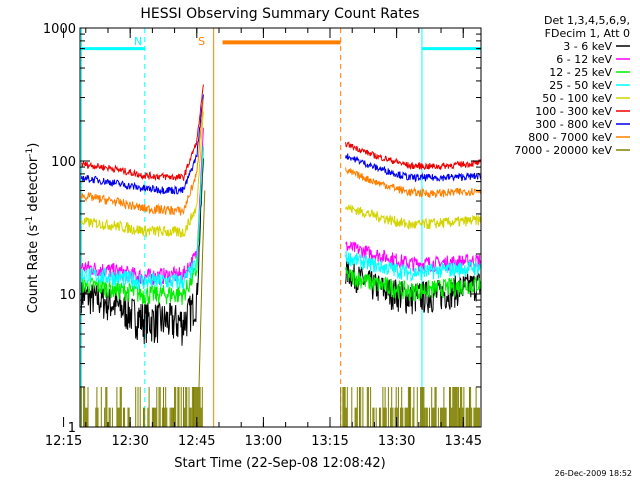  I want to click on x-tick-label: 13:30, so click(396, 441).